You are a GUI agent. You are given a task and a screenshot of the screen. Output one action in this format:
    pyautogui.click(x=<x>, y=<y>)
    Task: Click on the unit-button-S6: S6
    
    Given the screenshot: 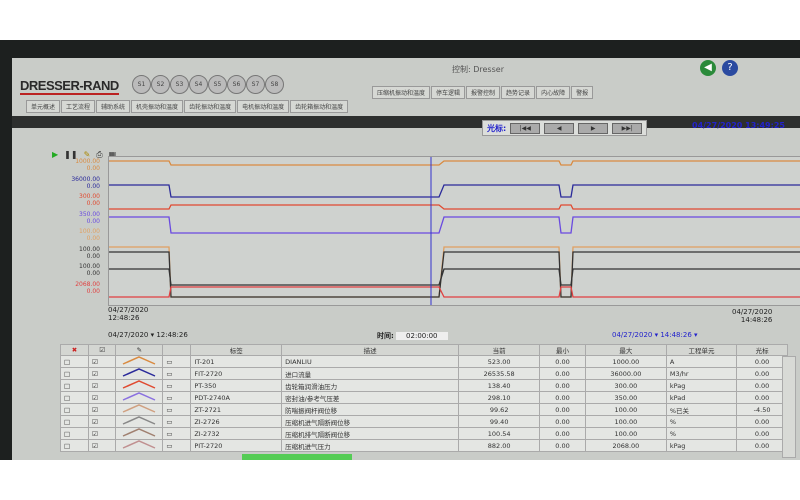 What is the action you would take?
    pyautogui.click(x=236, y=84)
    